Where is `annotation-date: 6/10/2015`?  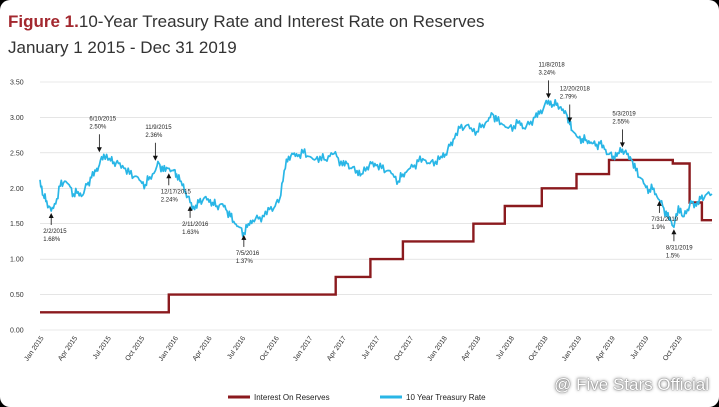
annotation-date: 6/10/2015 is located at coordinates (102, 119).